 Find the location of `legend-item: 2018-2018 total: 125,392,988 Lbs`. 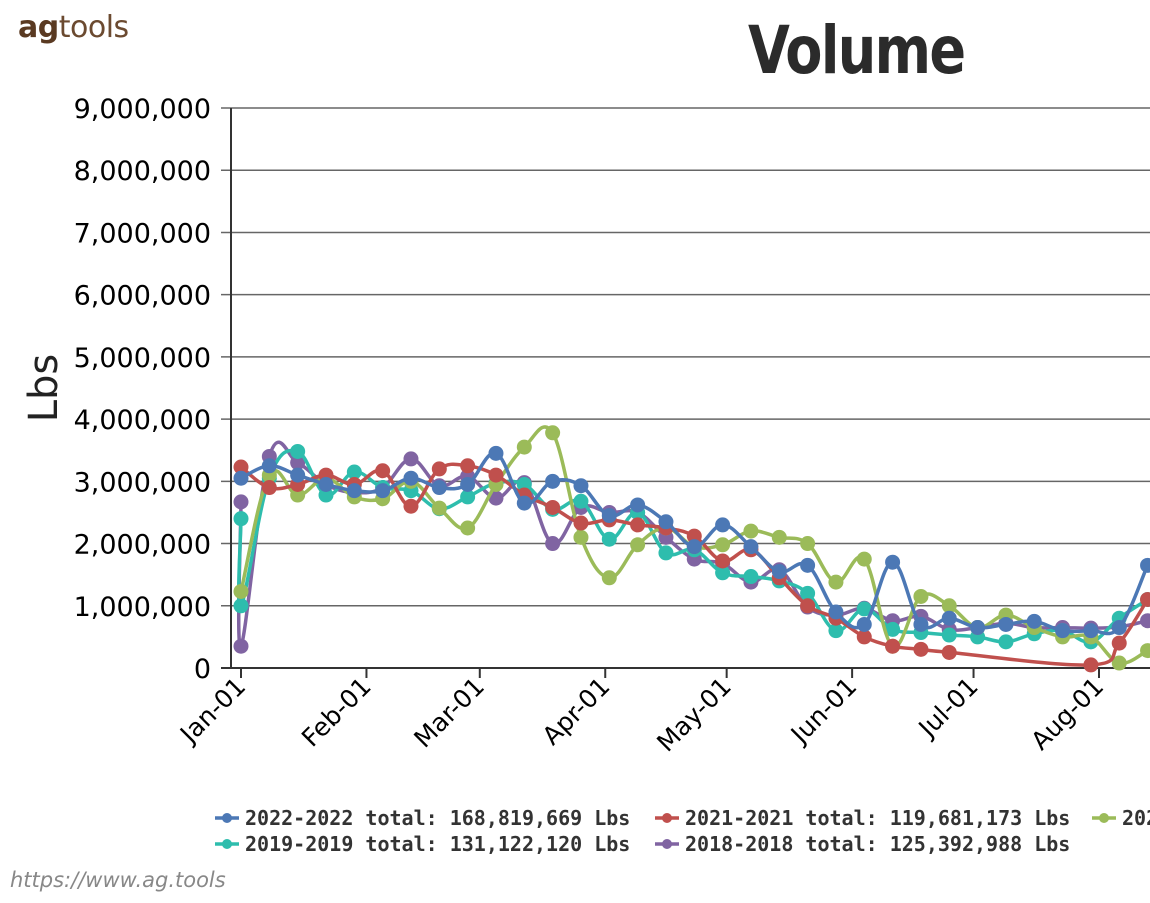

legend-item: 2018-2018 total: 125,392,988 Lbs is located at coordinates (862, 844).